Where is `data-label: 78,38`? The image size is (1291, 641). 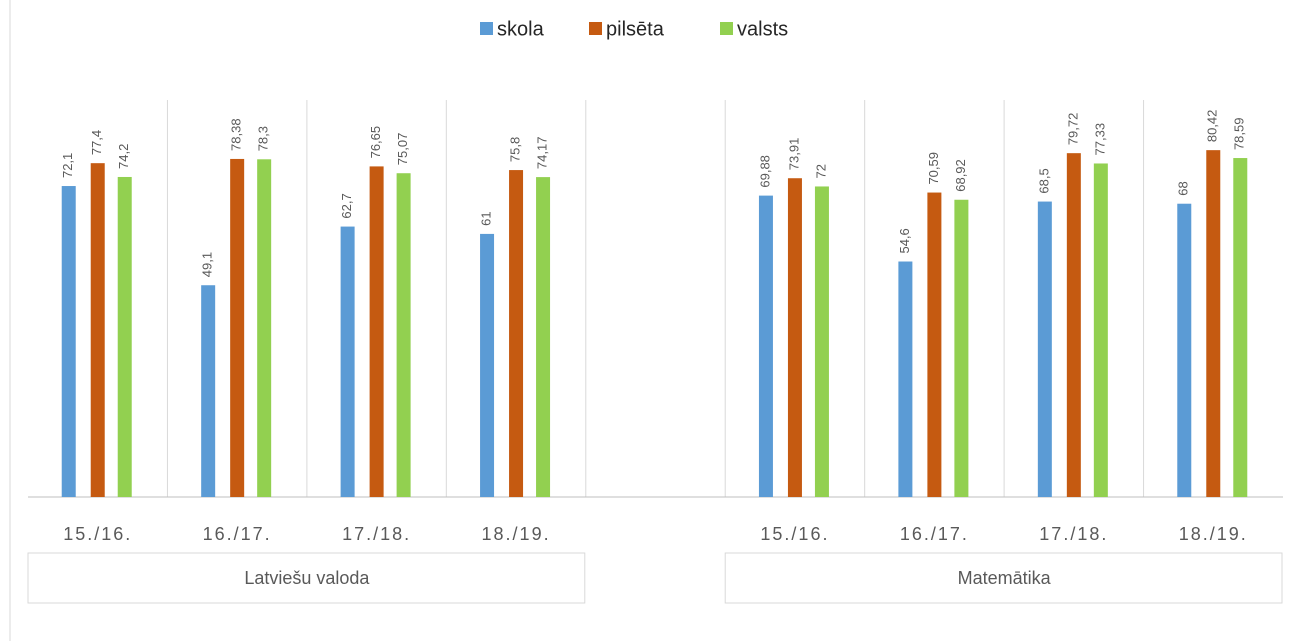 data-label: 78,38 is located at coordinates (236, 134).